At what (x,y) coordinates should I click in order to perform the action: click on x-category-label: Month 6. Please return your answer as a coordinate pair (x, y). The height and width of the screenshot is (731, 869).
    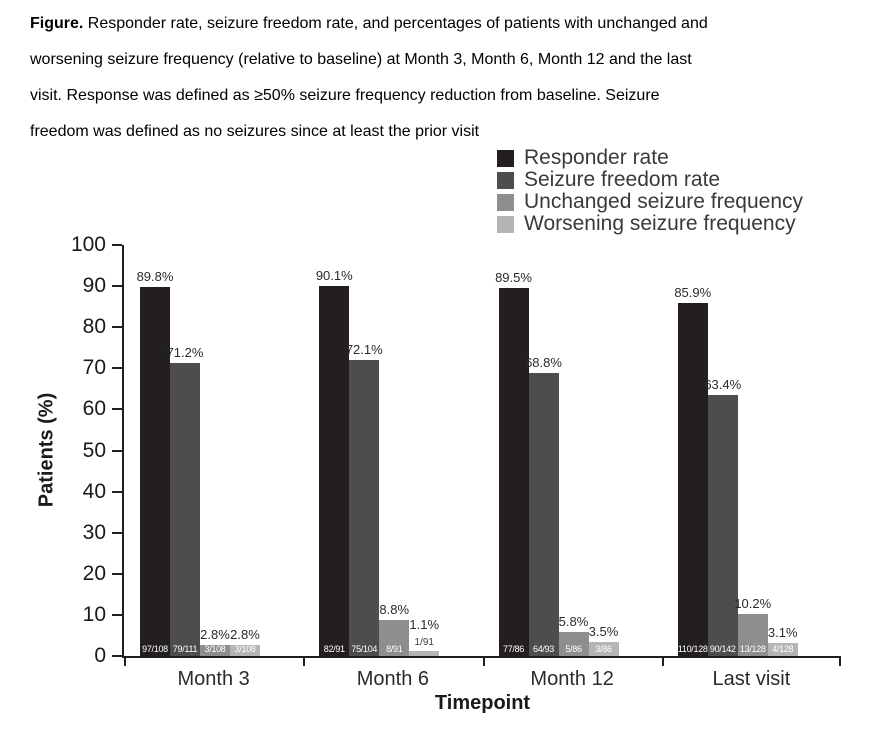
    Looking at the image, I should click on (392, 679).